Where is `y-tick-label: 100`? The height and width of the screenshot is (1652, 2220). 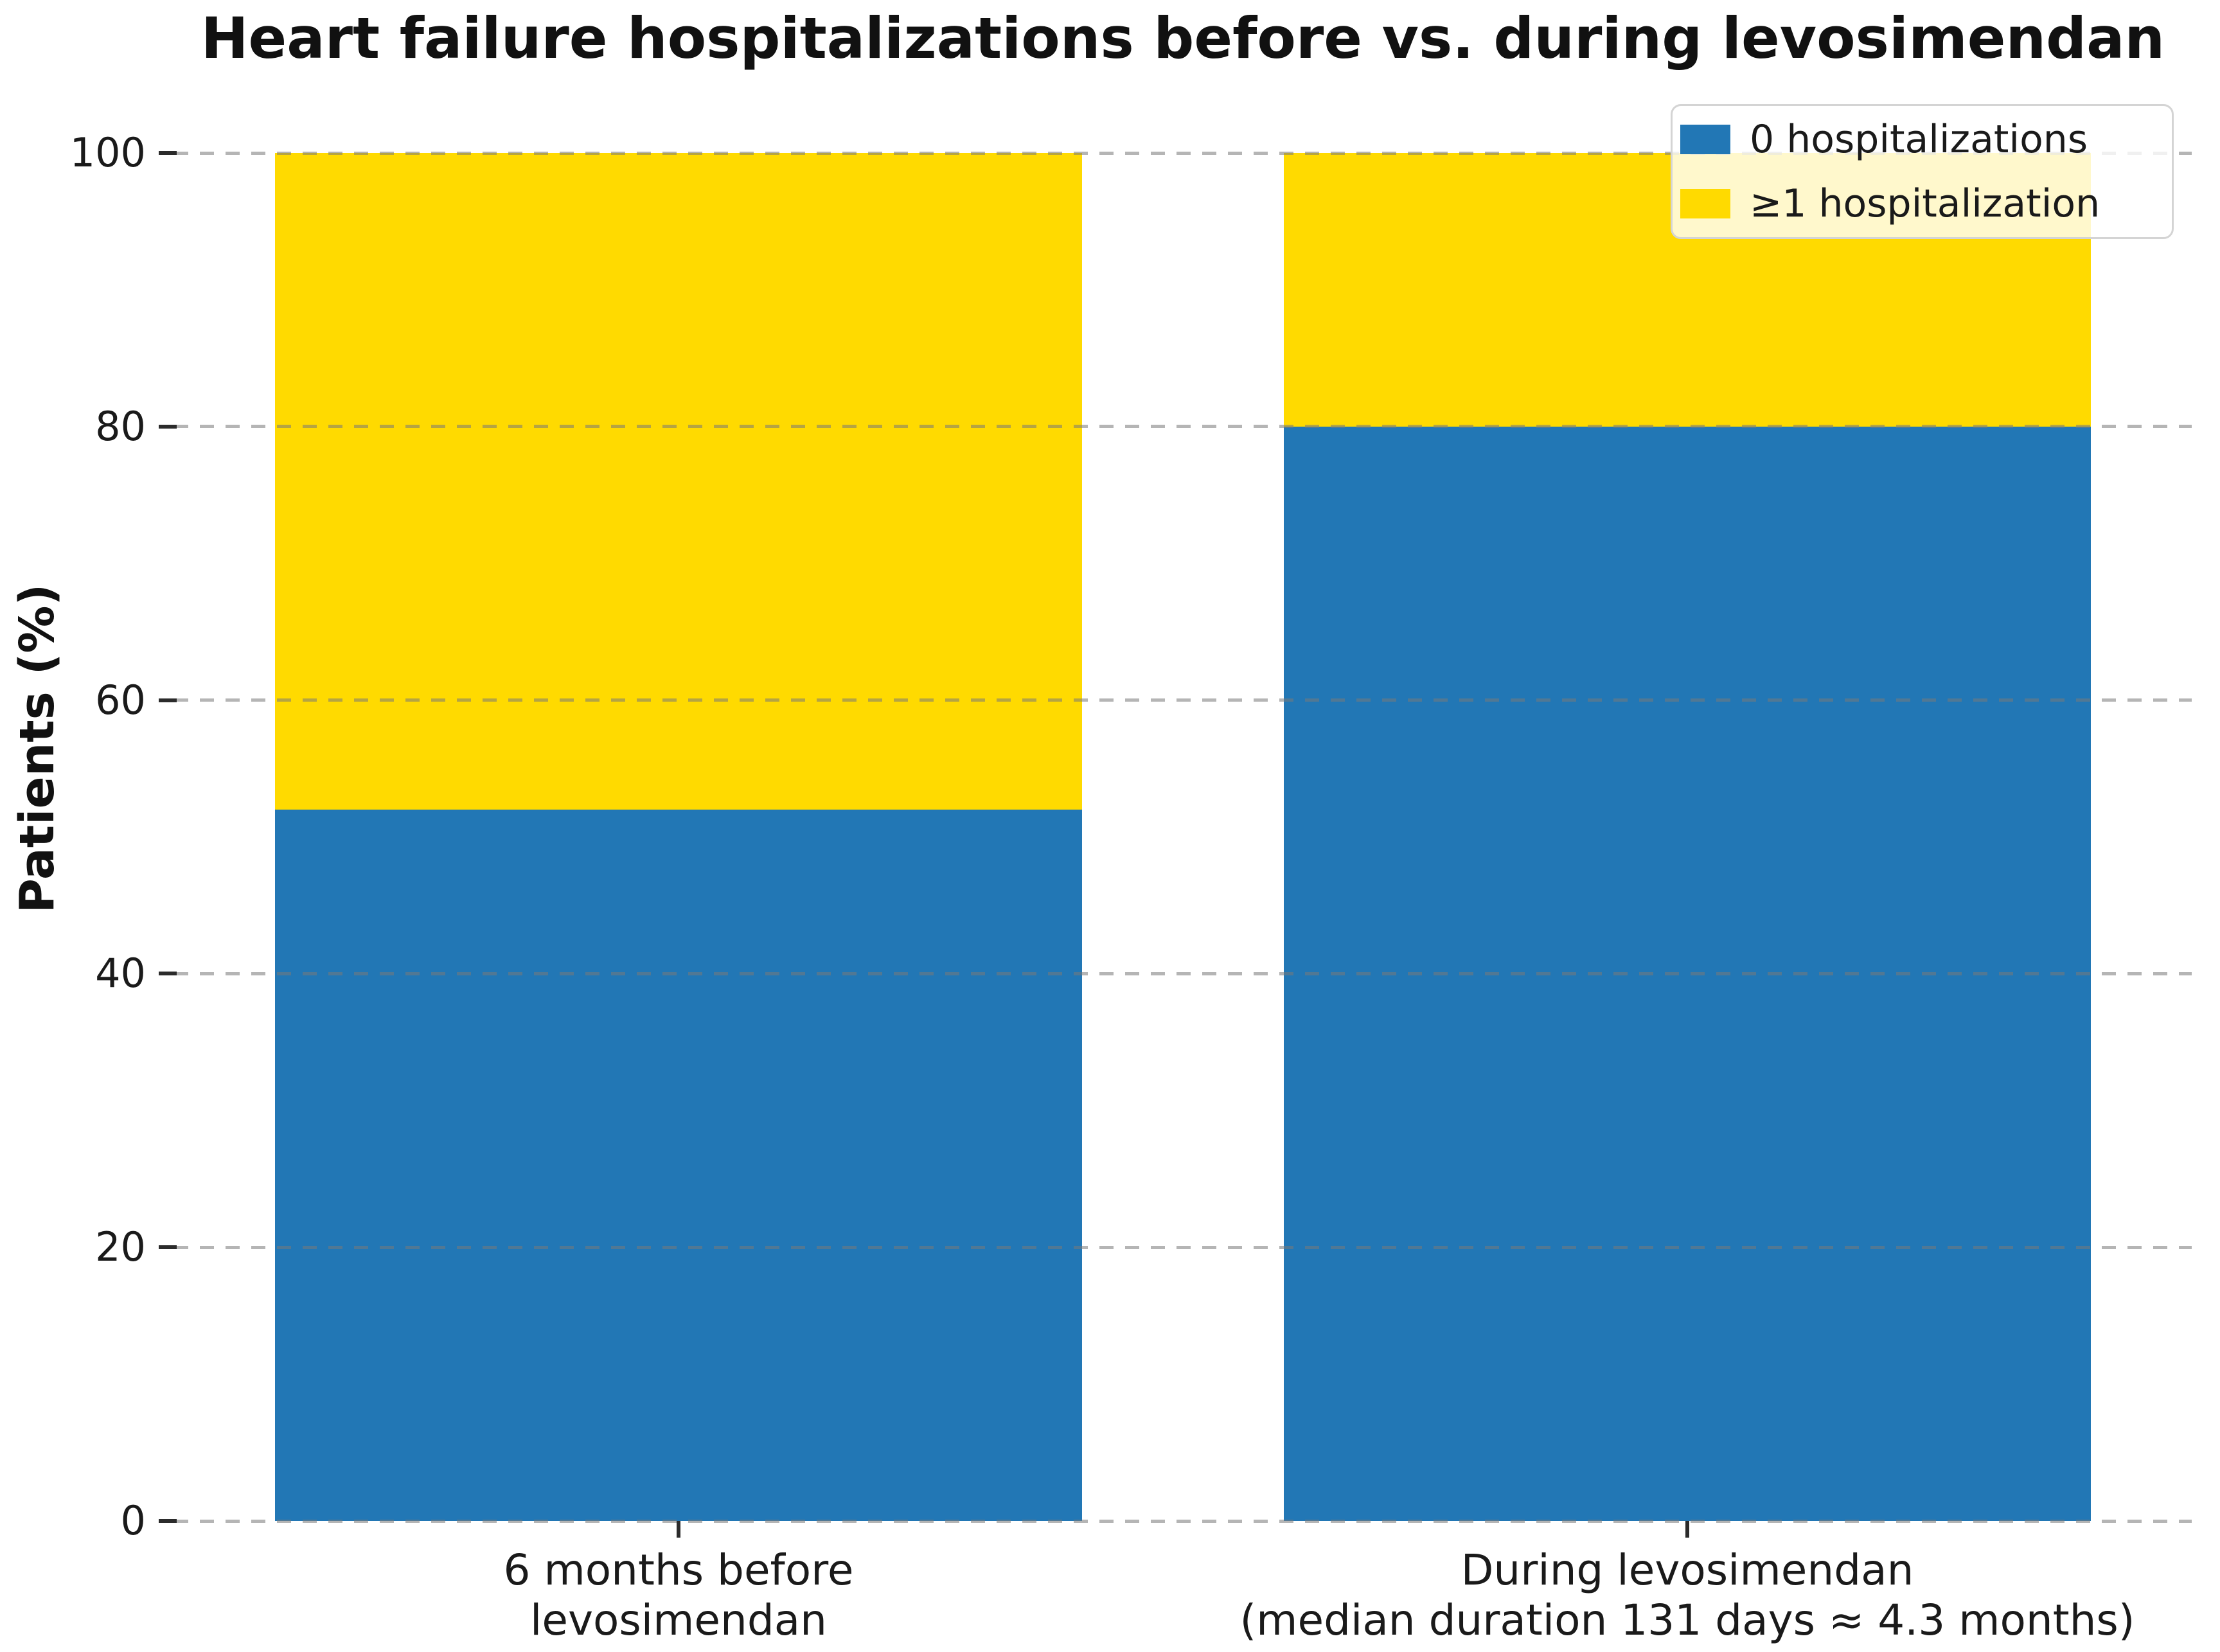 y-tick-label: 100 is located at coordinates (107, 152).